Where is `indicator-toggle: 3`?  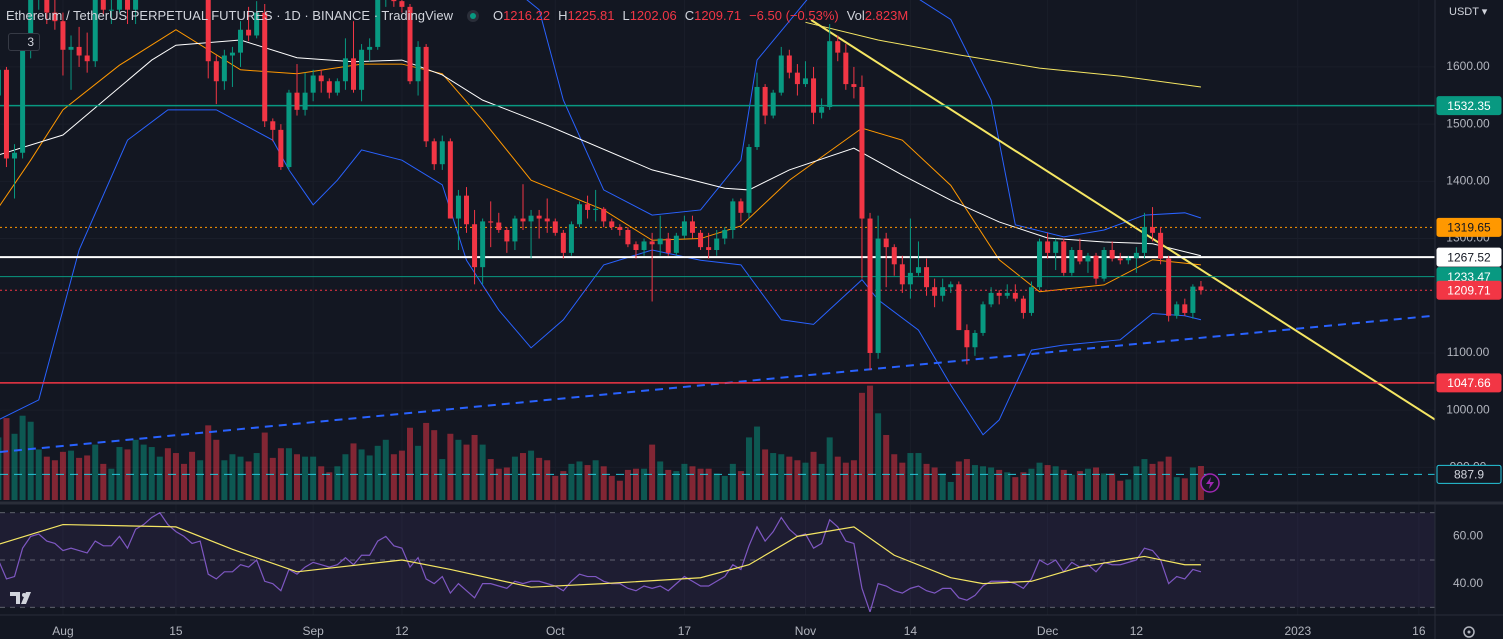
indicator-toggle: 3 is located at coordinates (24, 42).